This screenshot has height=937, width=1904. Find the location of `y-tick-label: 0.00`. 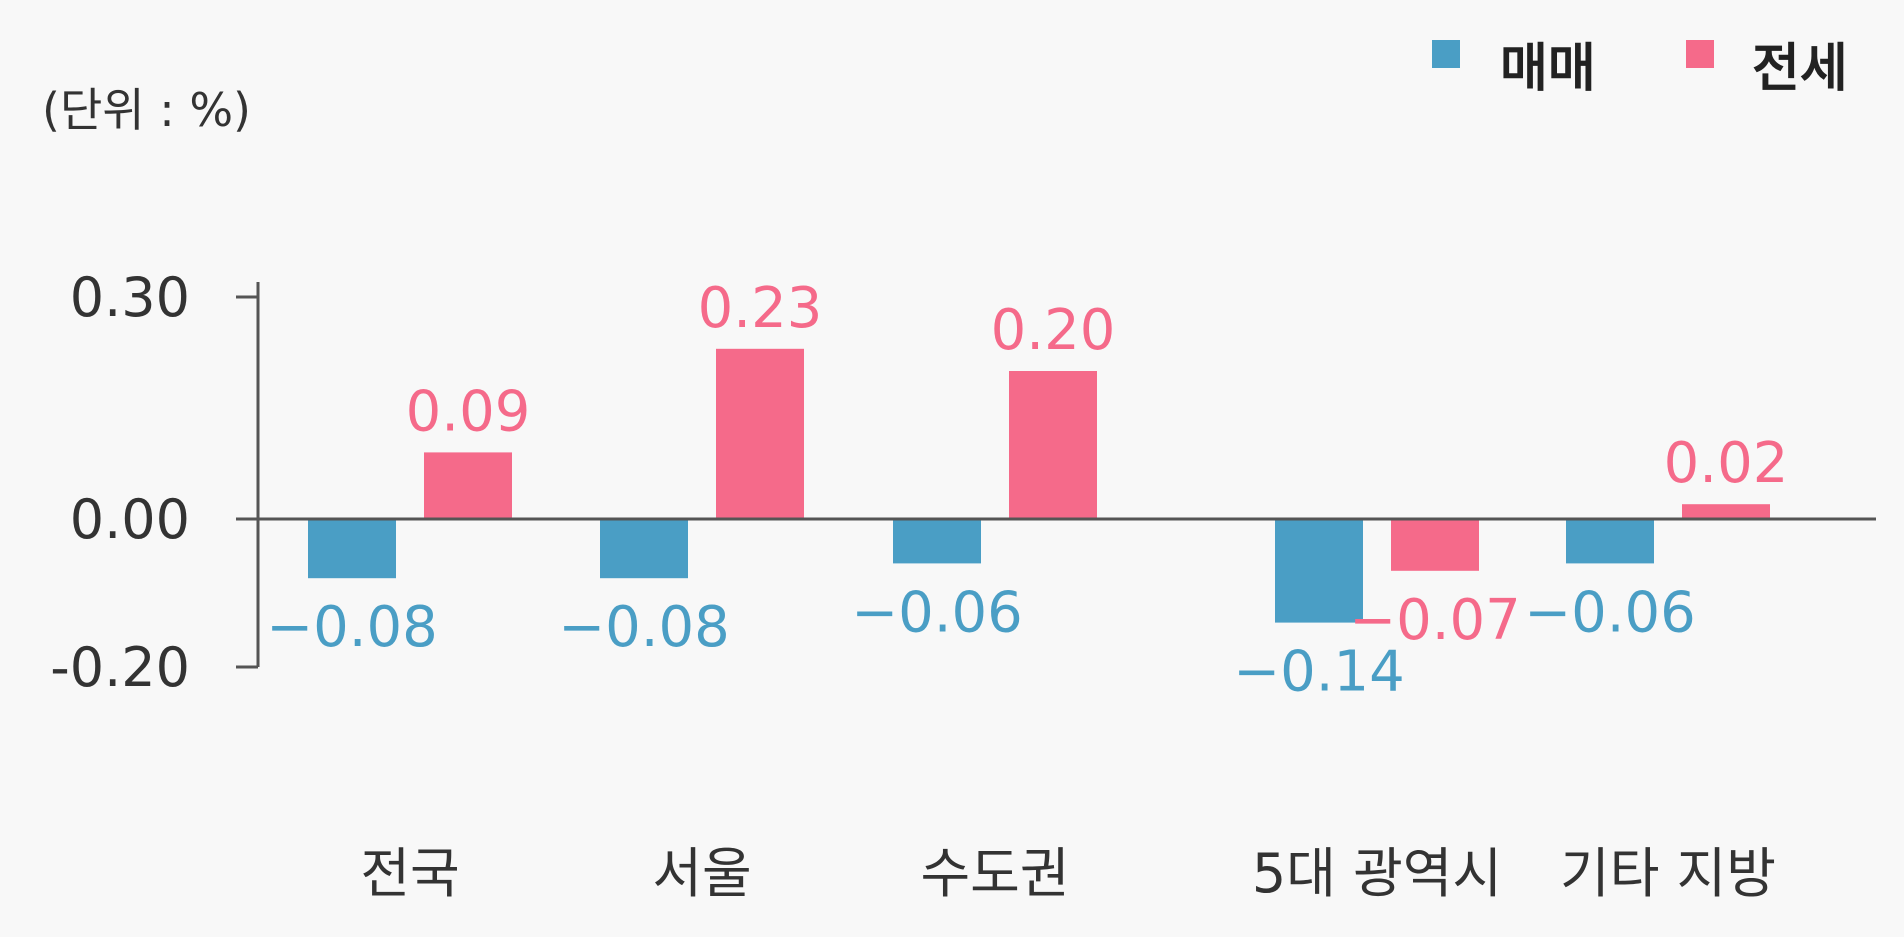

y-tick-label: 0.00 is located at coordinates (130, 519).